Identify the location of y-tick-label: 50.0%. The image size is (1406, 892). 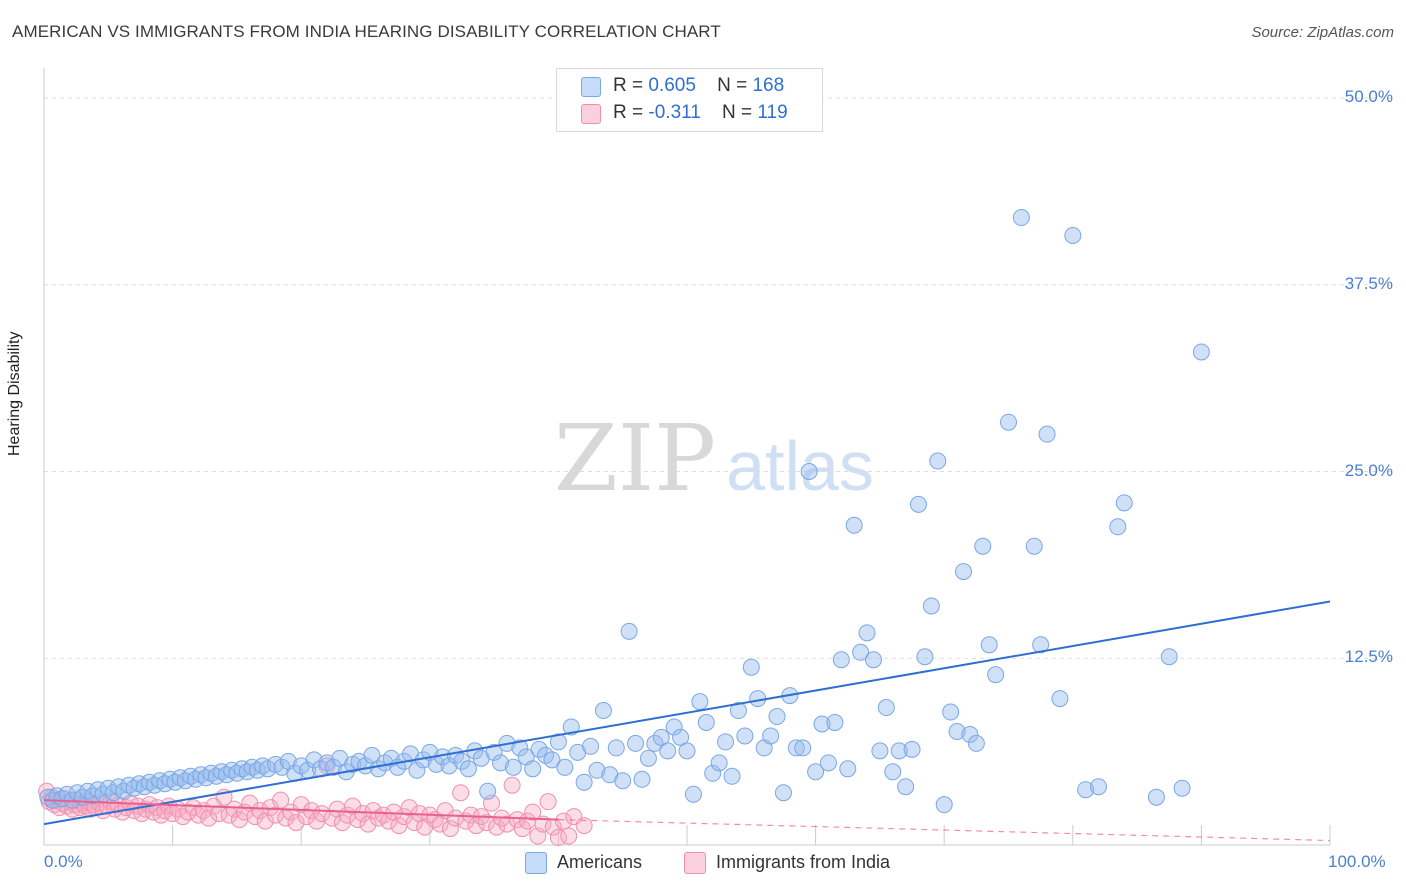
(1368, 96).